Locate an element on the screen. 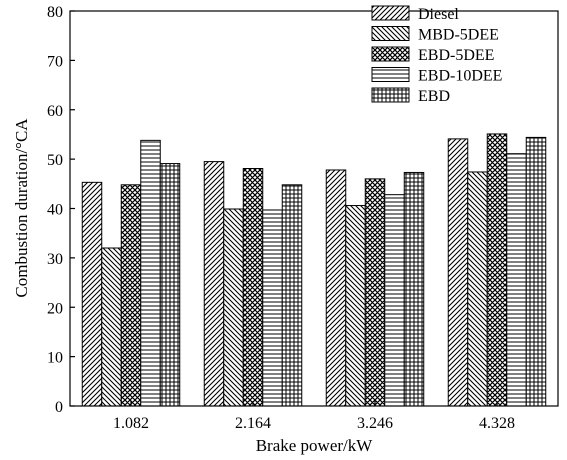 Image resolution: width=567 pixels, height=460 pixels. legend-label: EBD-10DEE is located at coordinates (460, 76).